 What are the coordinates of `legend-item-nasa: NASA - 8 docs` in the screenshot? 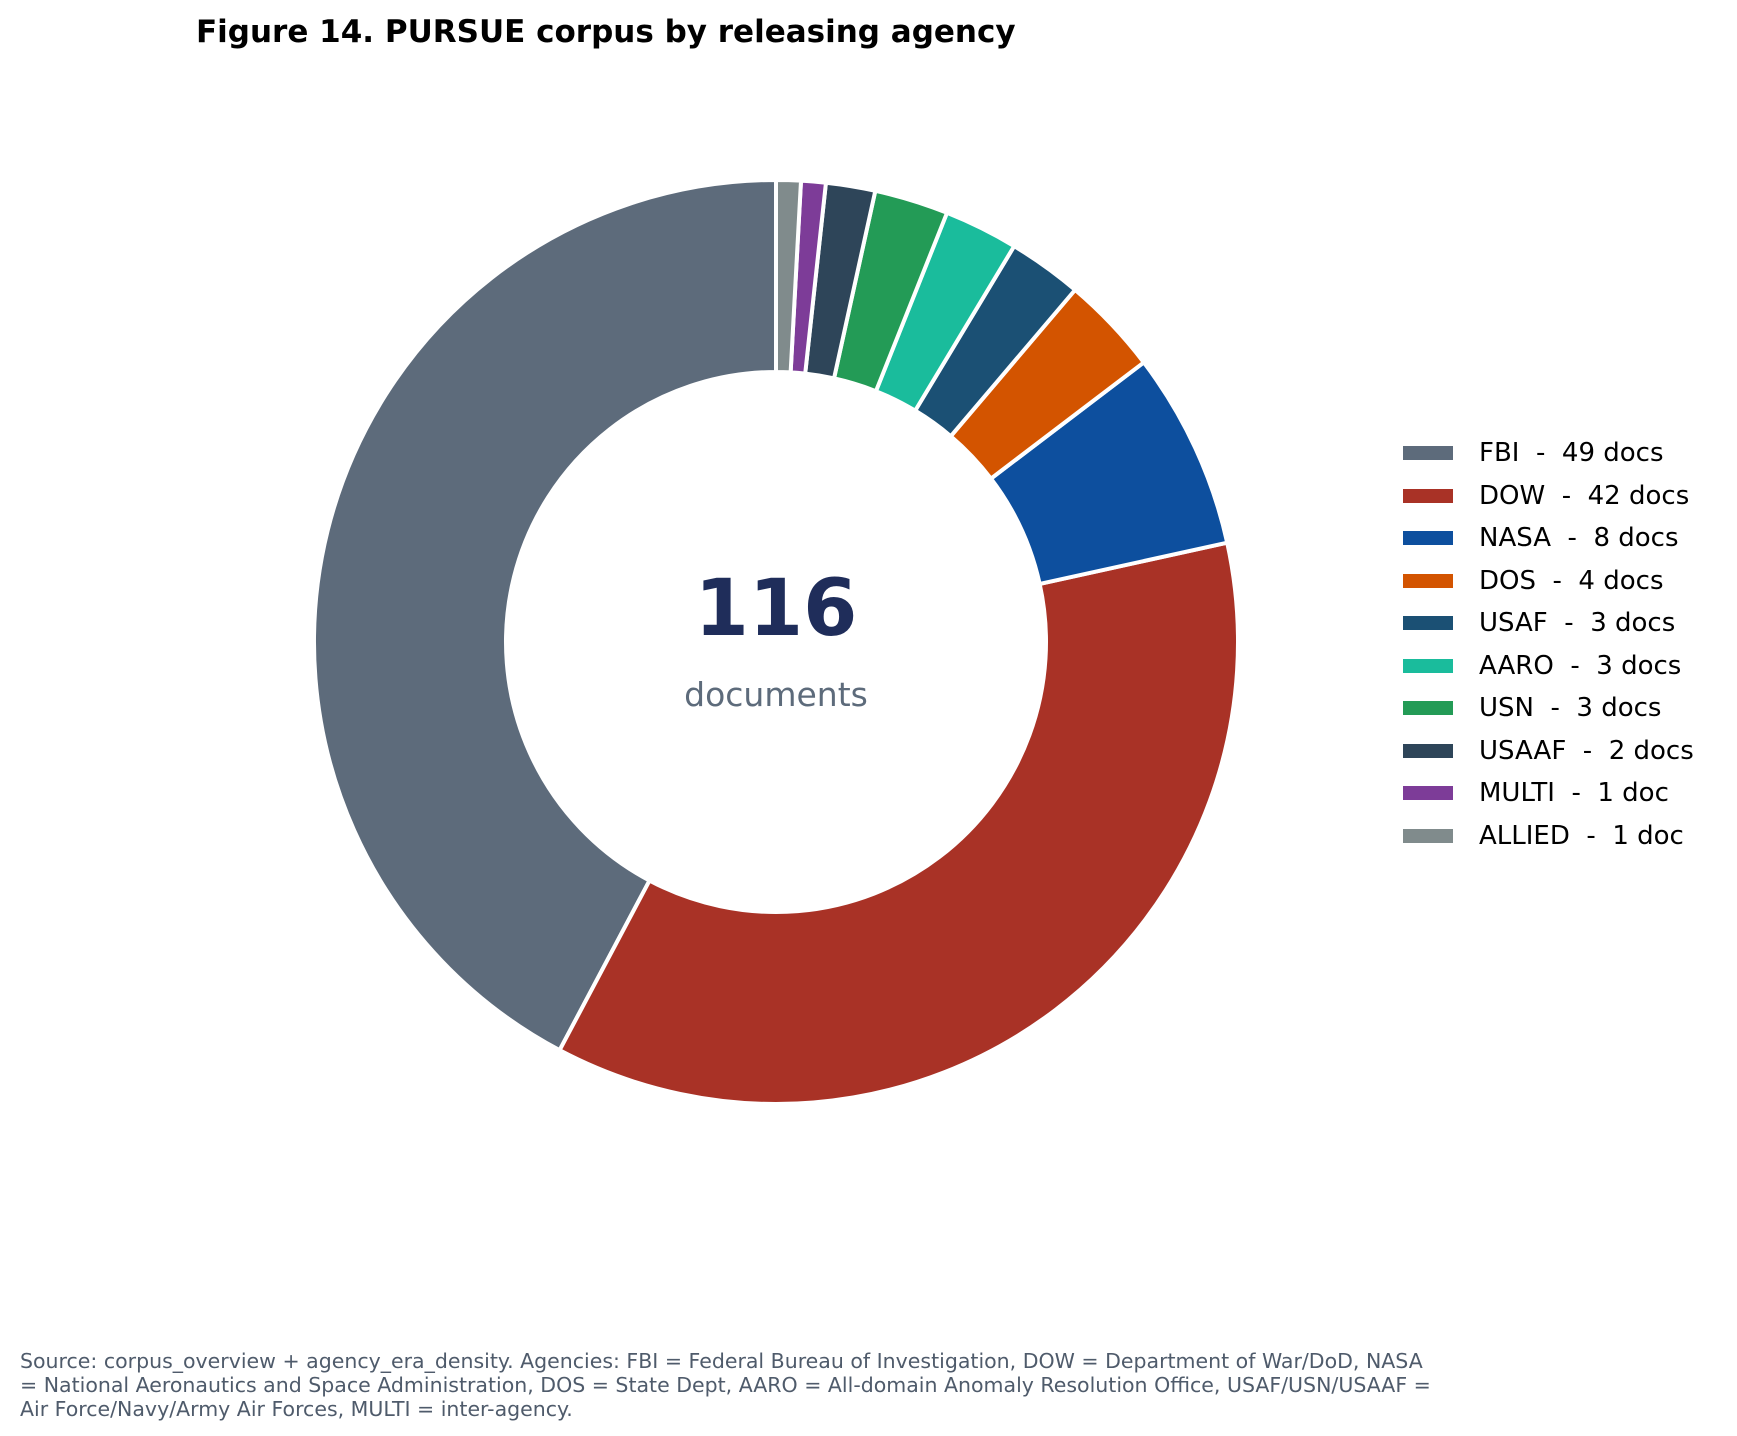 It's located at (1548, 538).